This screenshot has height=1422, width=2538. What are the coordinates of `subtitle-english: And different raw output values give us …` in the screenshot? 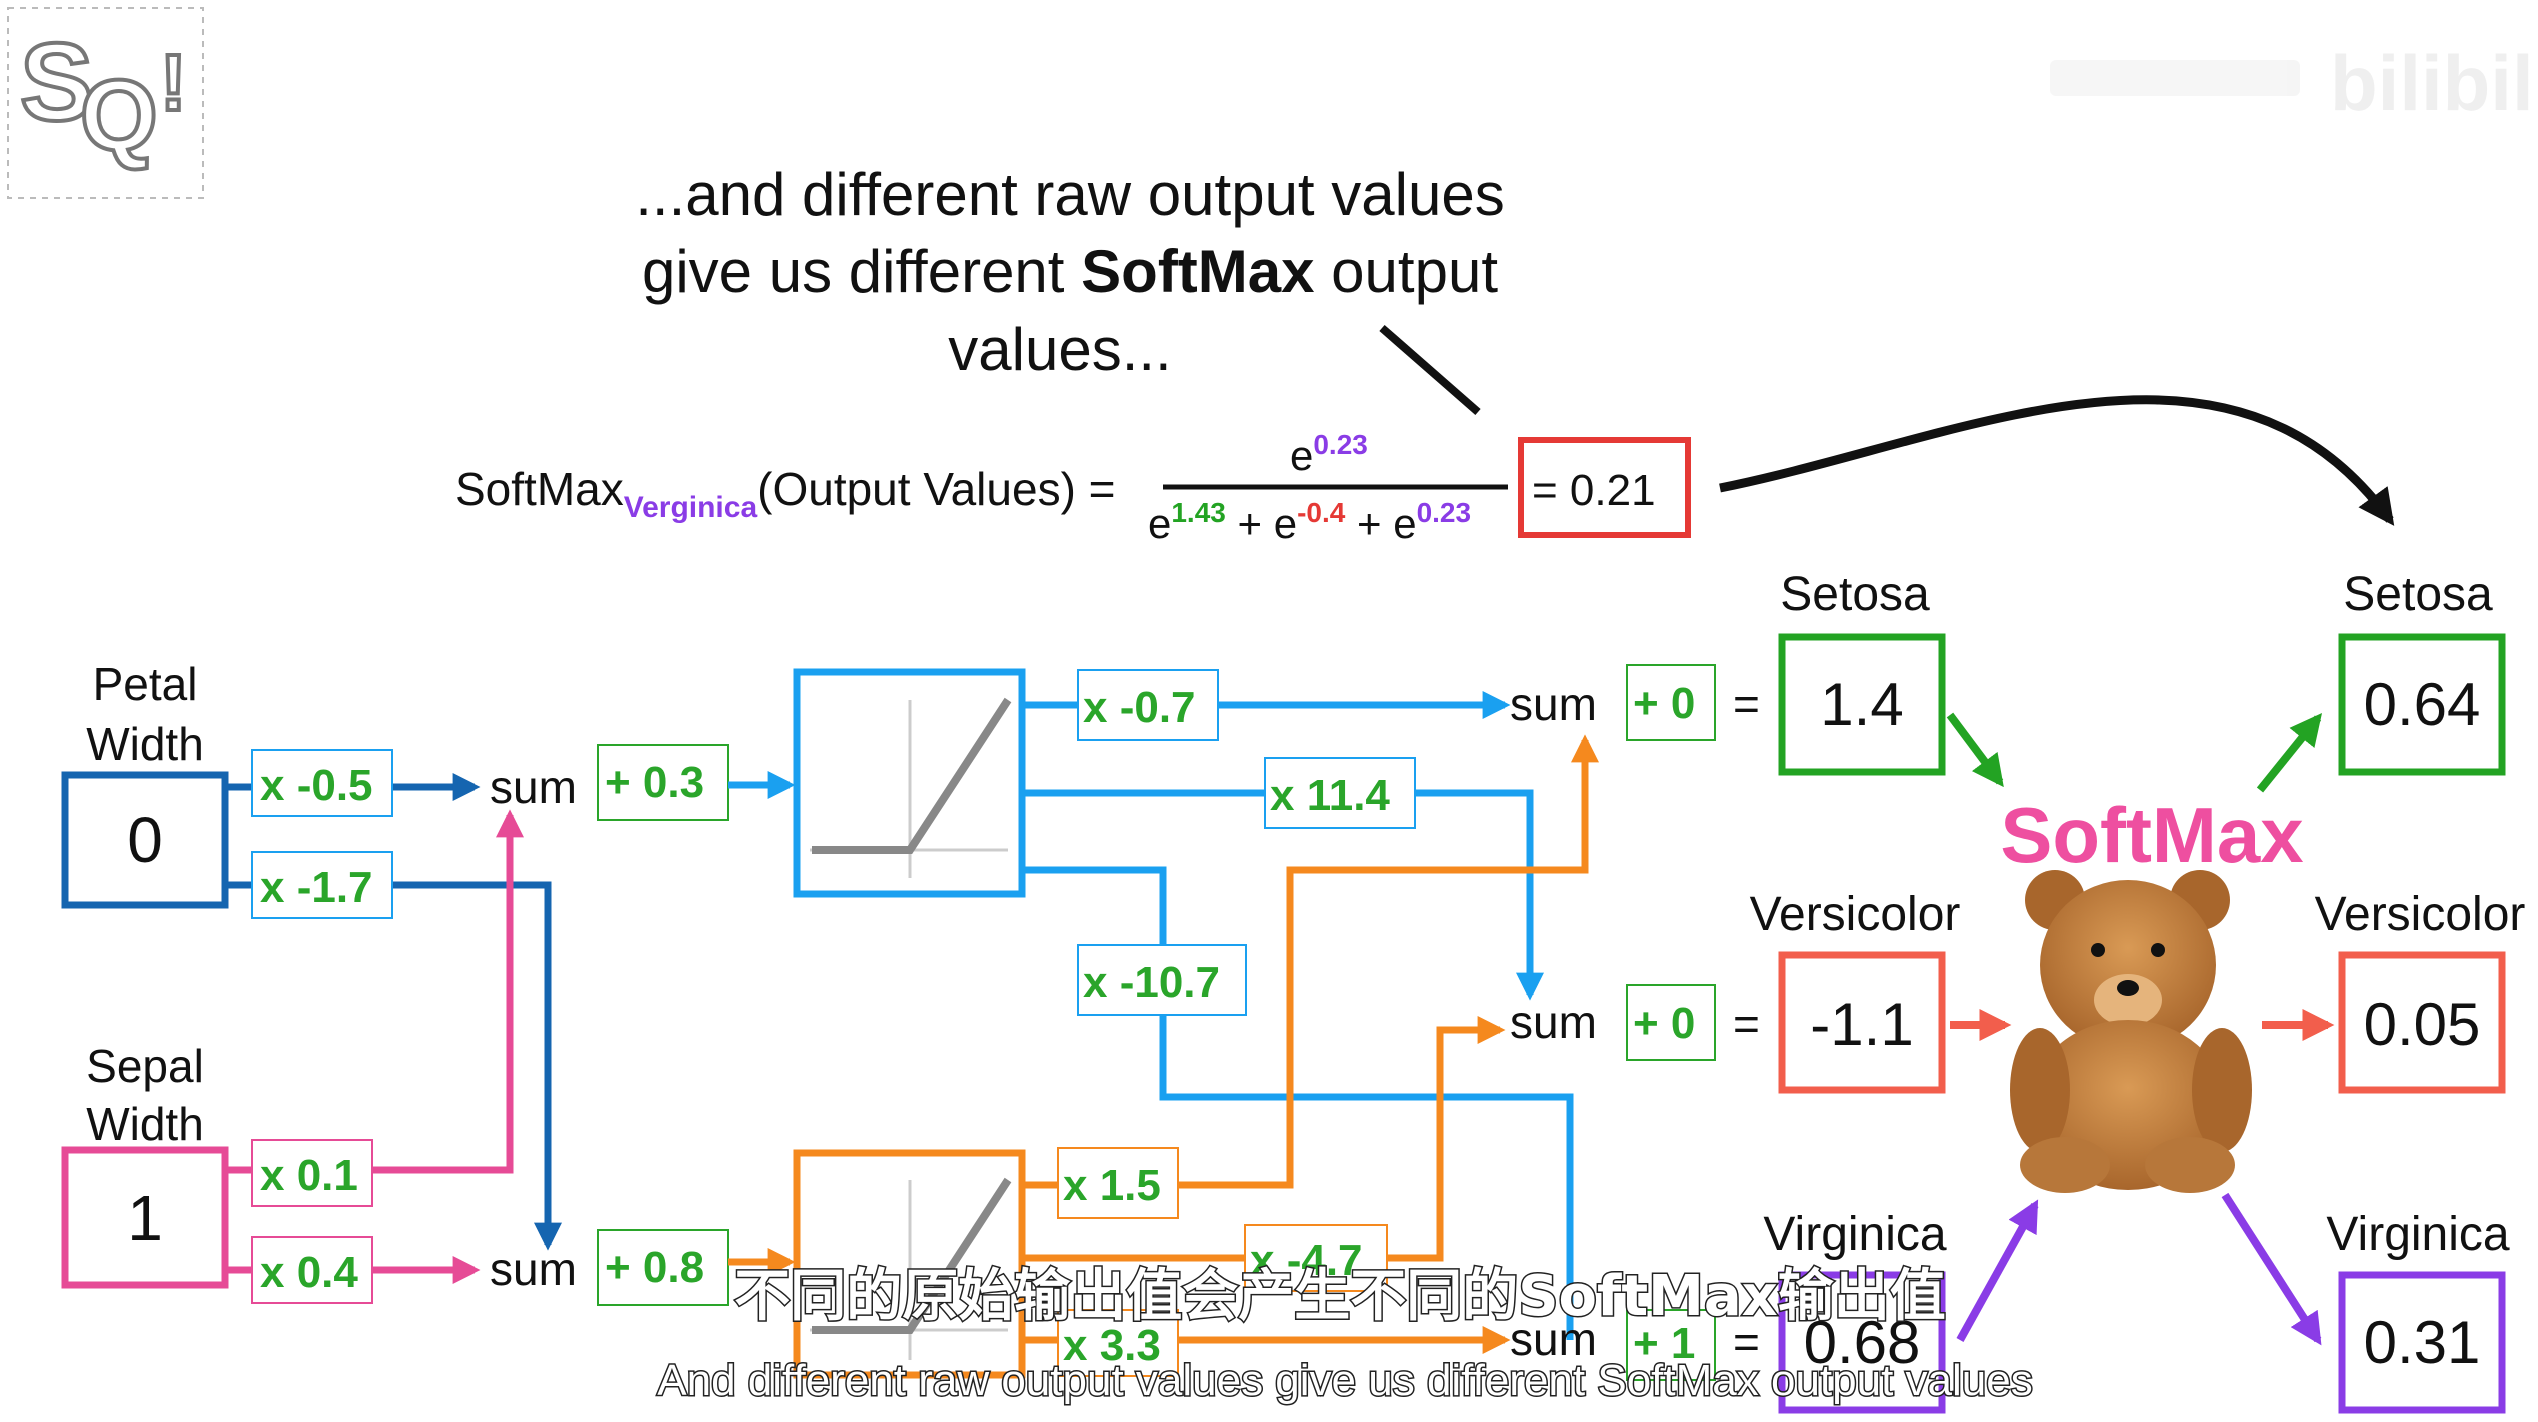 It's located at (1344, 1380).